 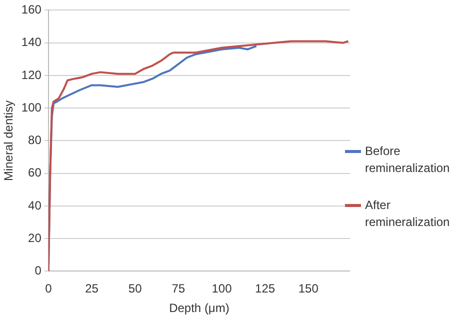 I want to click on y-tick-label: 140, so click(x=31, y=42).